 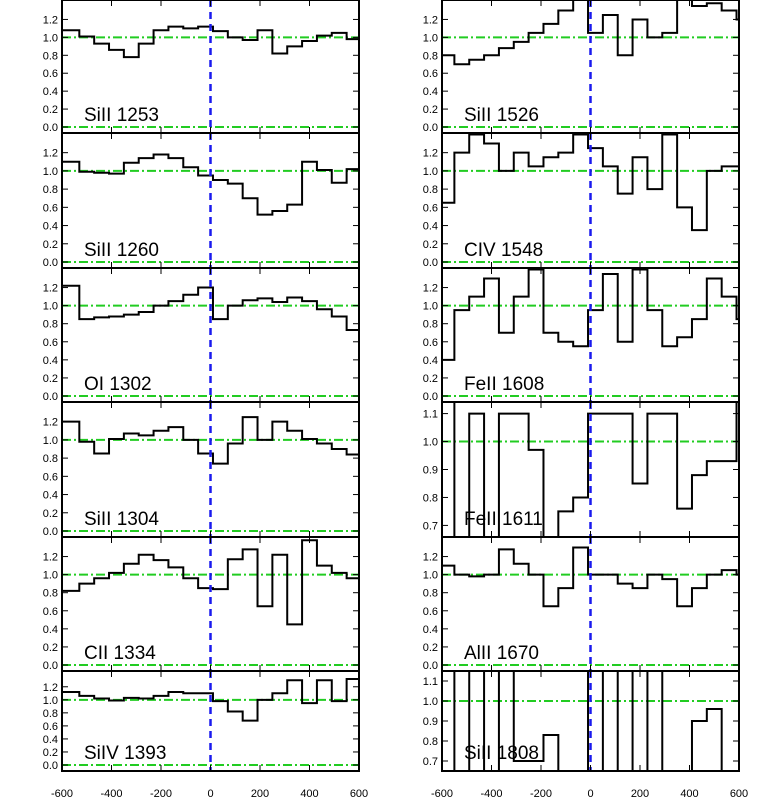 I want to click on panel-cii-1334: 0.0 0.2 0.4 0.6 0.8 1.0 1.2 CII 1334, so click(x=201, y=604).